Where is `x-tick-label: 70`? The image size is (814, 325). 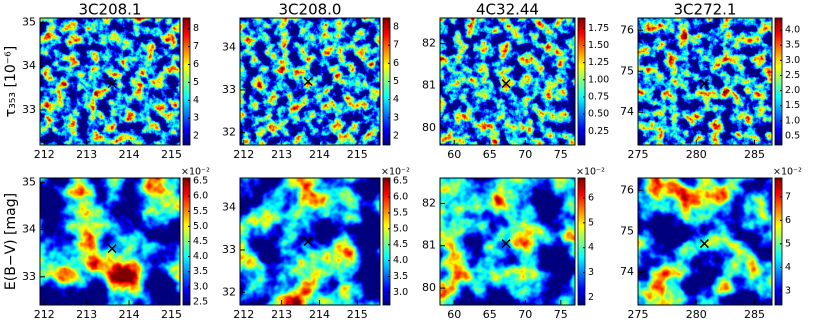
x-tick-label: 70 is located at coordinates (525, 154).